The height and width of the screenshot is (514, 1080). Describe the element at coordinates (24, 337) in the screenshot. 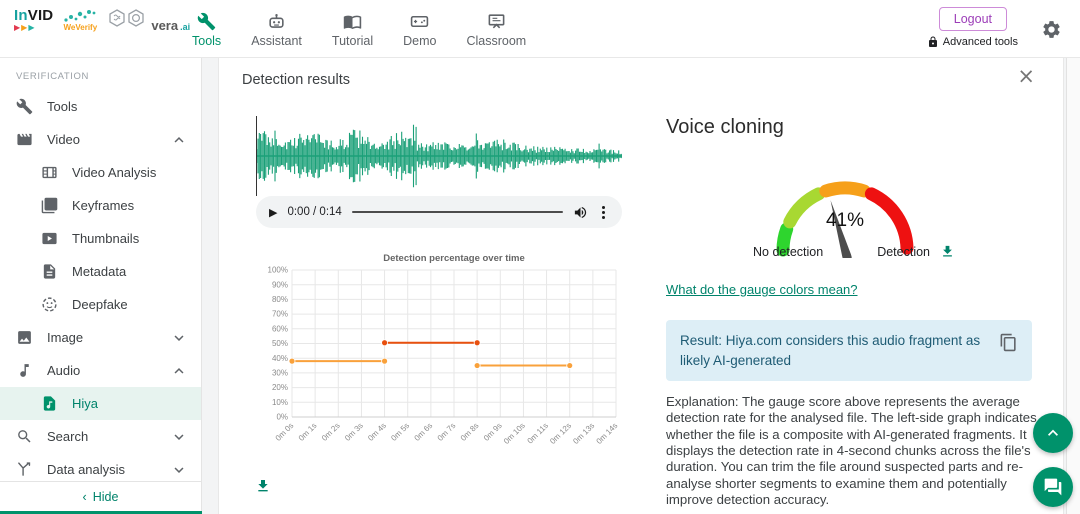

I see `image-icon` at that location.